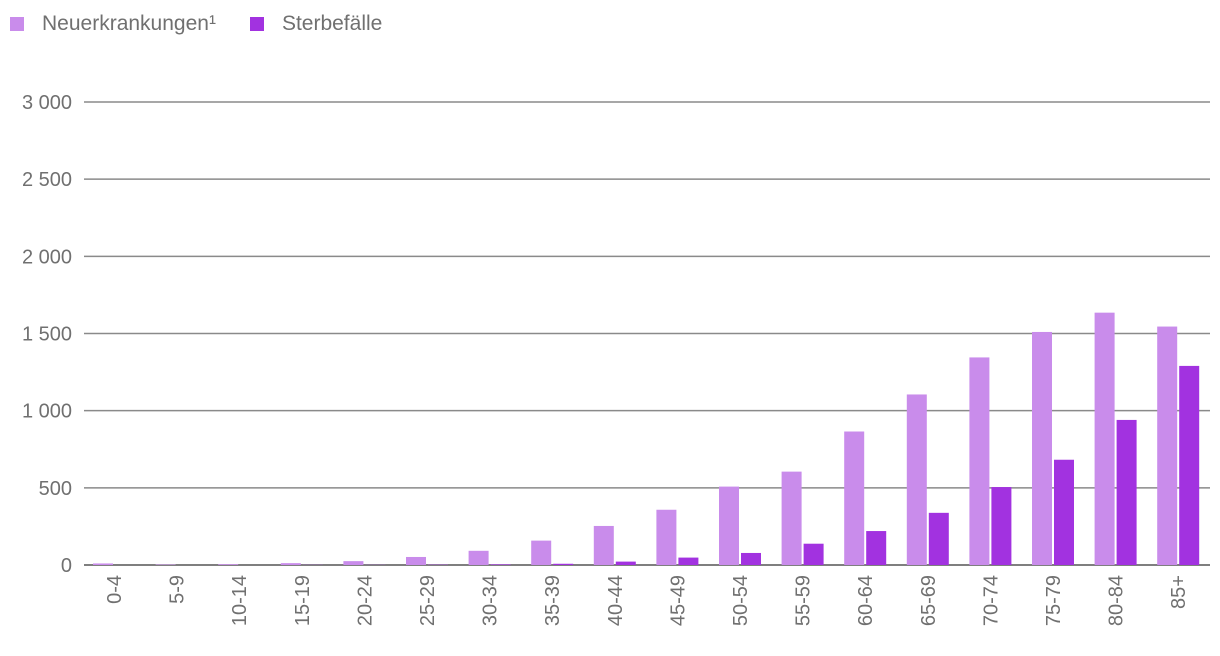  I want to click on y-tick-label: 2 500, so click(47, 180).